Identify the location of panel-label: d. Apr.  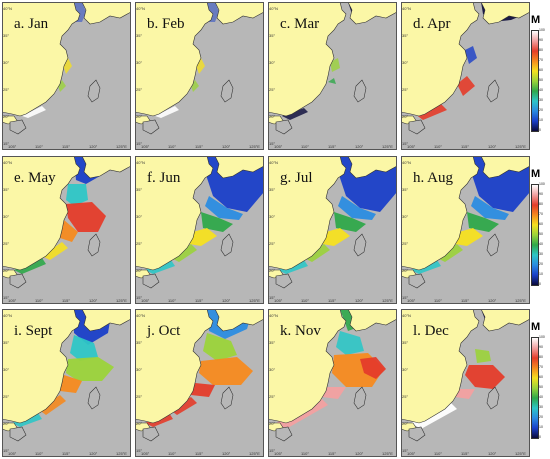
(432, 24).